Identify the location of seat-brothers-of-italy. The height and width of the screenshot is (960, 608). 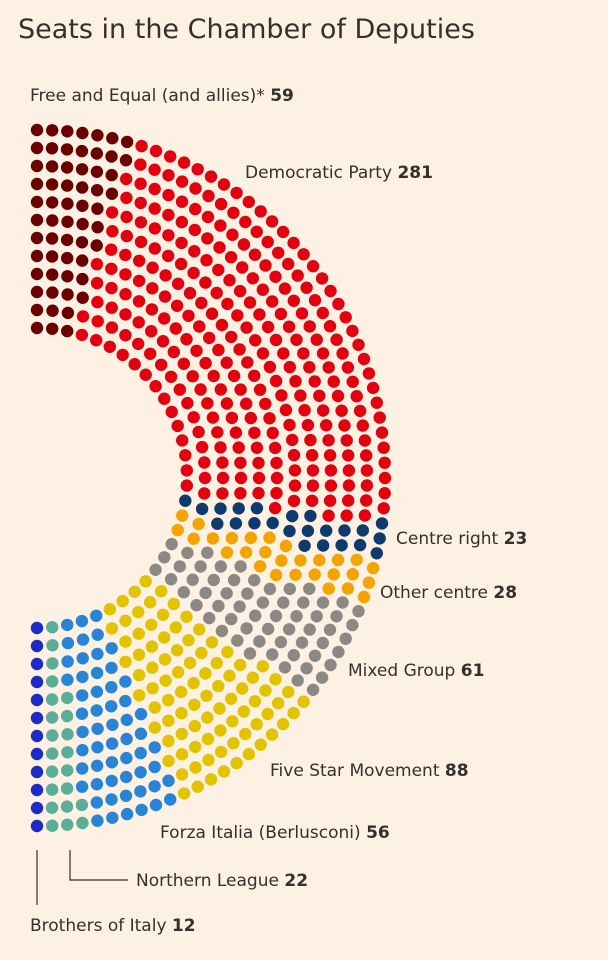
(37, 664).